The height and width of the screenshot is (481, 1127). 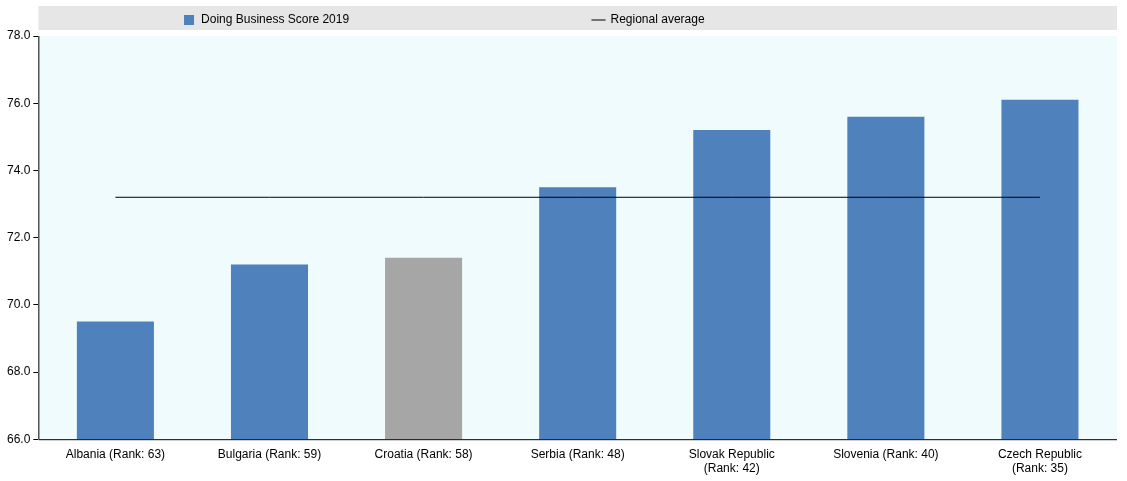 I want to click on y-tick-label: 68.0, so click(x=19, y=371).